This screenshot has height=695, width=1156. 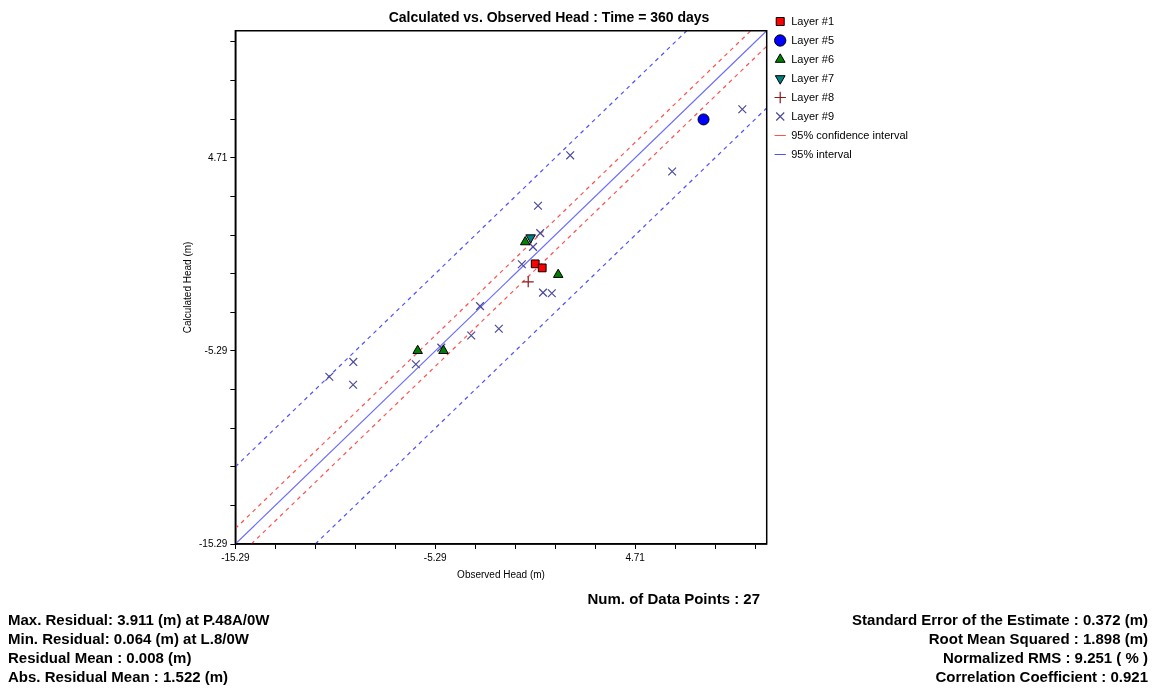 I want to click on text: Residual Mean : 0.008 (m), so click(x=100, y=657).